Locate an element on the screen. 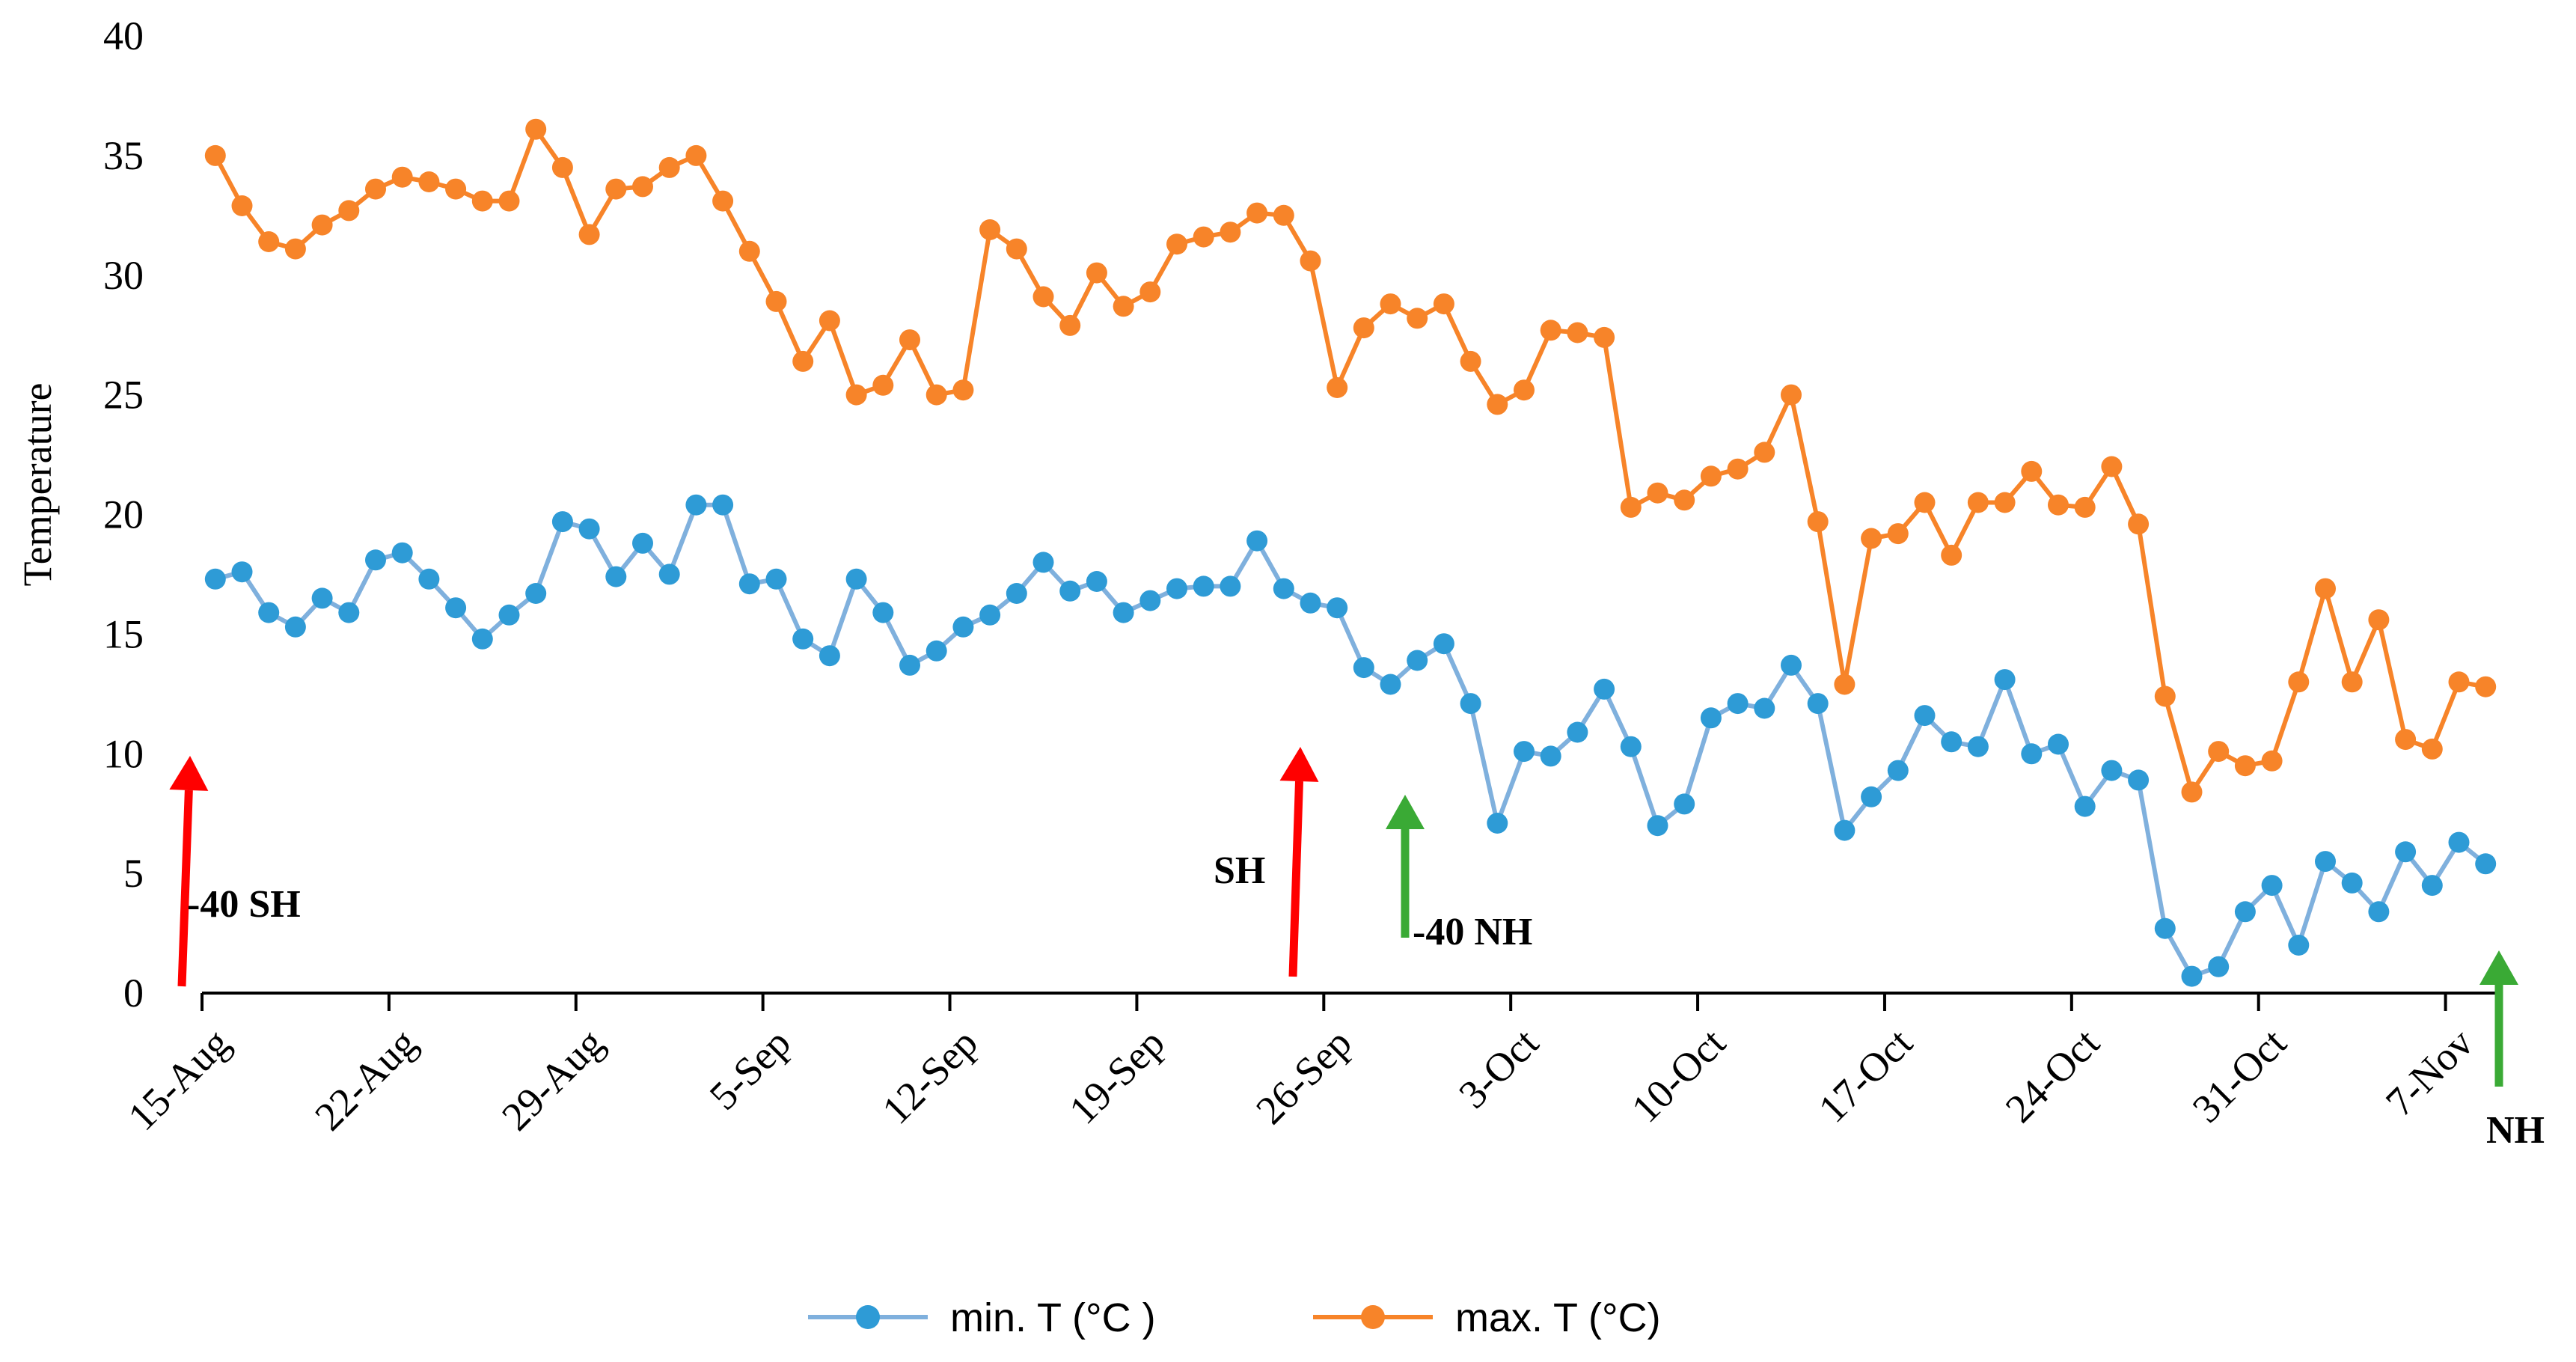 This screenshot has height=1362, width=2576. y-tick-label: 25 is located at coordinates (123, 395).